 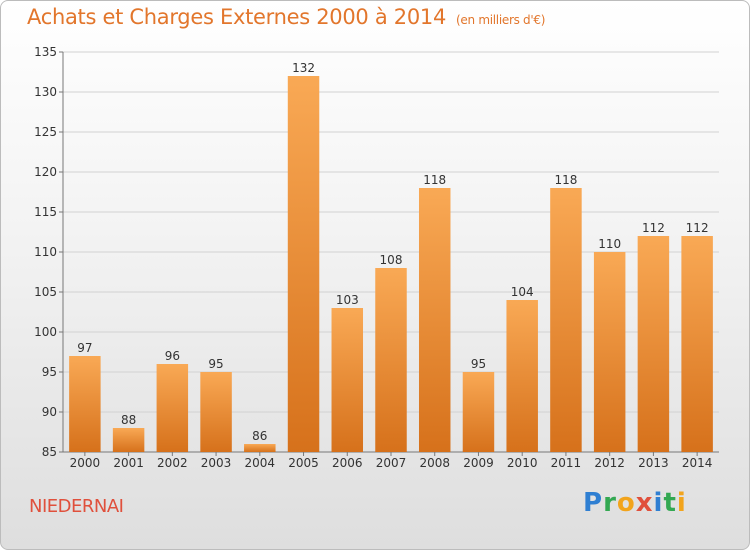 What do you see at coordinates (609, 352) in the screenshot?
I see `bar-2012` at bounding box center [609, 352].